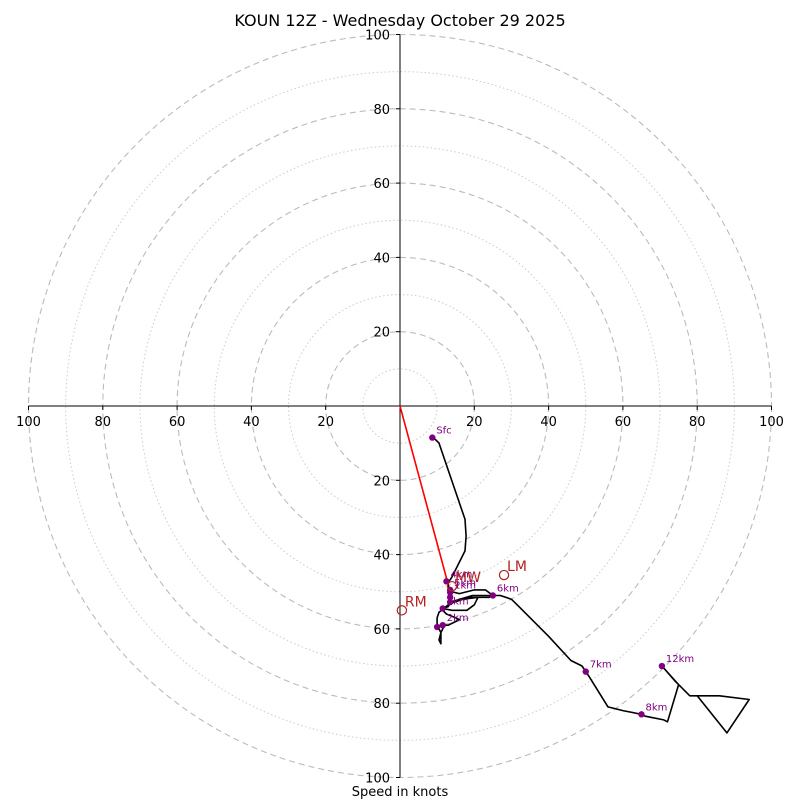 The image size is (800, 800). I want to click on storm-motion-label: RM, so click(416, 602).